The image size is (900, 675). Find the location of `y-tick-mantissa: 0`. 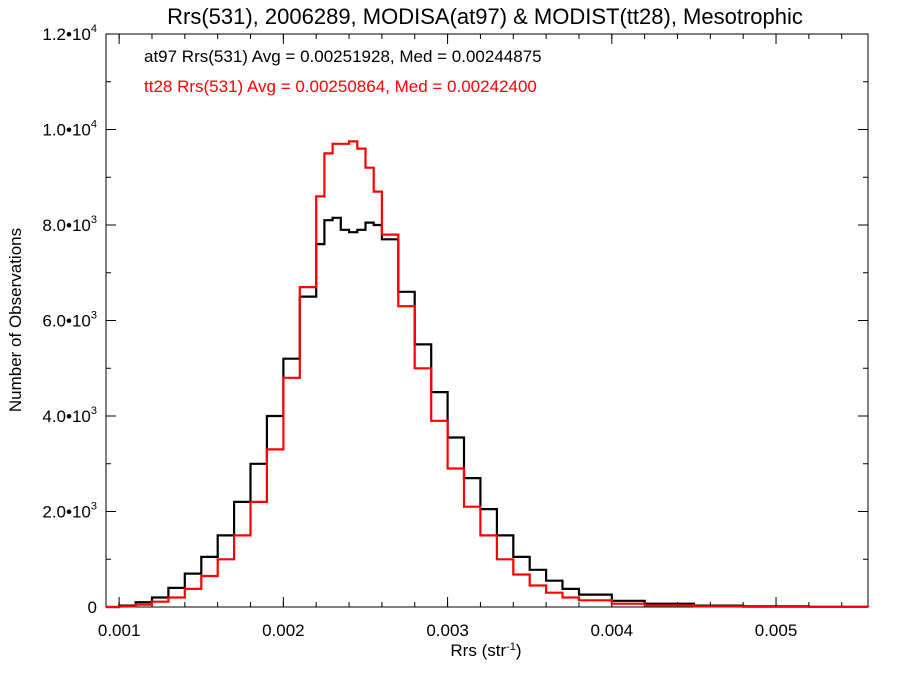

y-tick-mantissa: 0 is located at coordinates (92, 607).